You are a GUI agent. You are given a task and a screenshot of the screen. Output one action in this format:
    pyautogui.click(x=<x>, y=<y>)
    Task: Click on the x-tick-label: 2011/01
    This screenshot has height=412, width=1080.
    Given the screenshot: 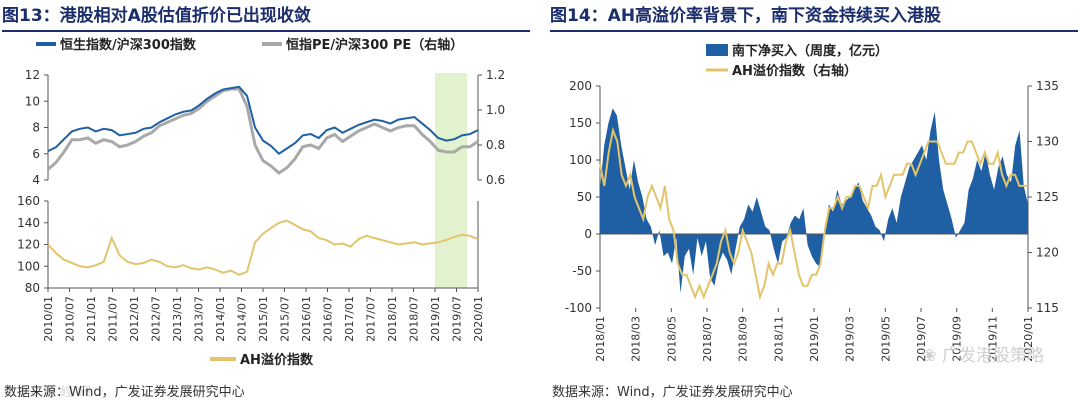 What is the action you would take?
    pyautogui.click(x=91, y=319)
    